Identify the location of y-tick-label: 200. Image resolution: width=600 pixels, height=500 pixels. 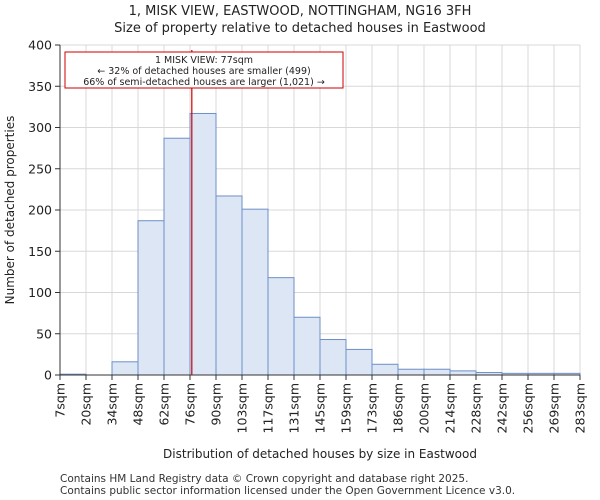
(40, 210).